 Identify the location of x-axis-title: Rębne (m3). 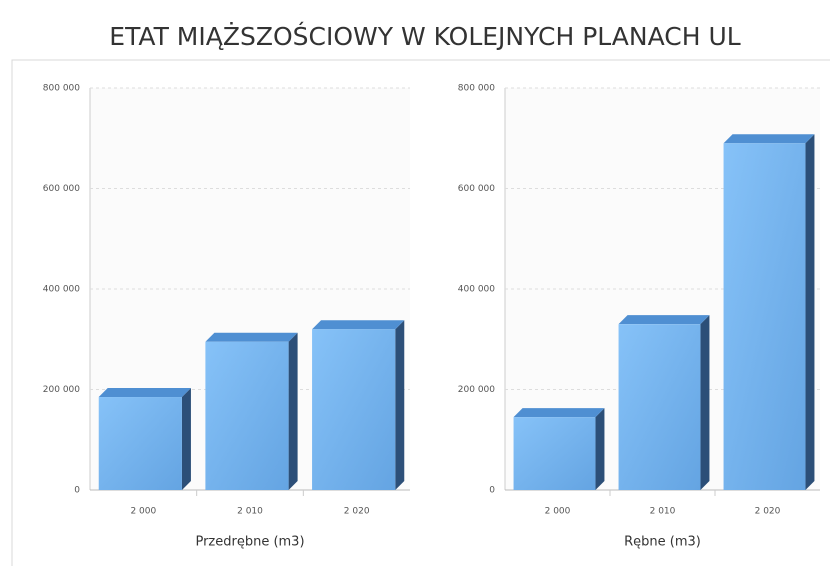
(662, 542).